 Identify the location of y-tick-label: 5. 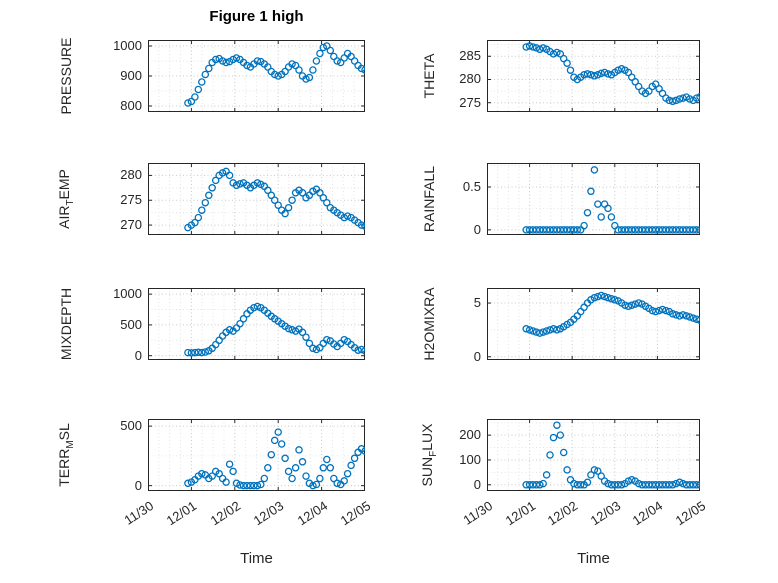
(477, 303).